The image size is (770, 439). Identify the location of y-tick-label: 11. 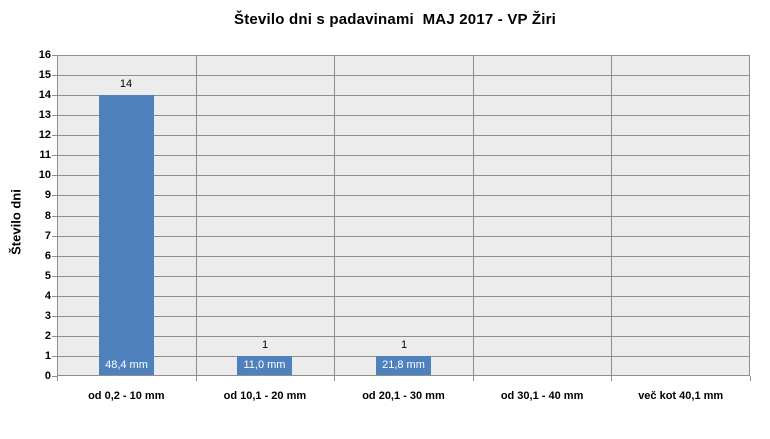
(45, 155).